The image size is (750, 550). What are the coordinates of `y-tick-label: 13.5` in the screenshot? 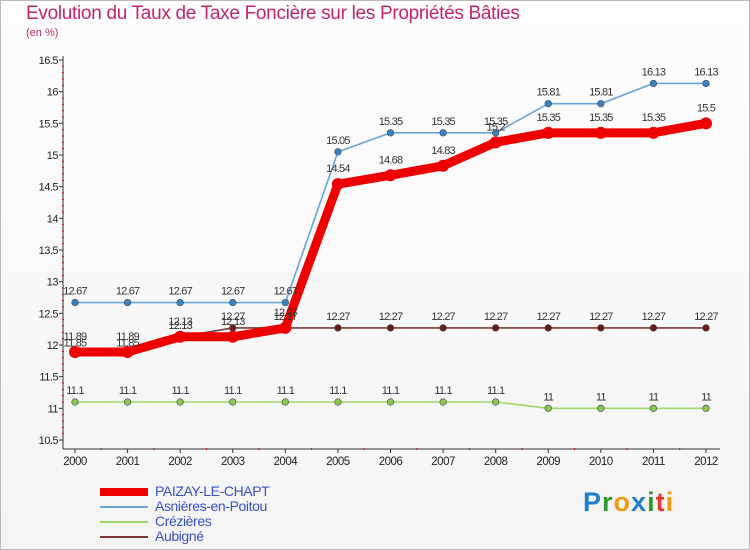 It's located at (49, 251).